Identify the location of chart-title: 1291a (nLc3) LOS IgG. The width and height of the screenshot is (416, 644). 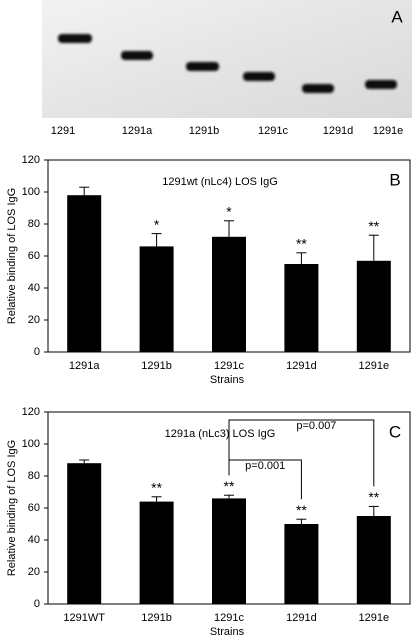
(220, 434).